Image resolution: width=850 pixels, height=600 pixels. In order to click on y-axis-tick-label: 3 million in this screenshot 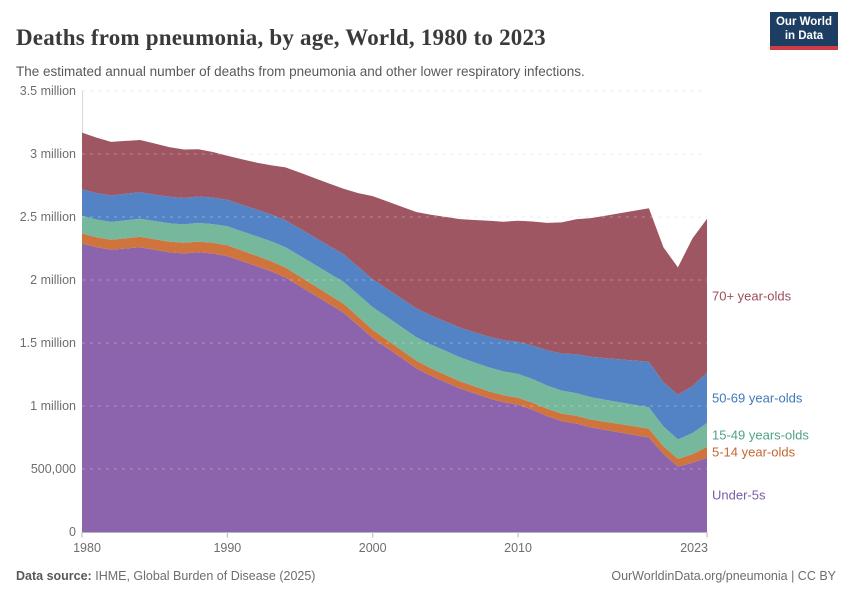, I will do `click(53, 153)`.